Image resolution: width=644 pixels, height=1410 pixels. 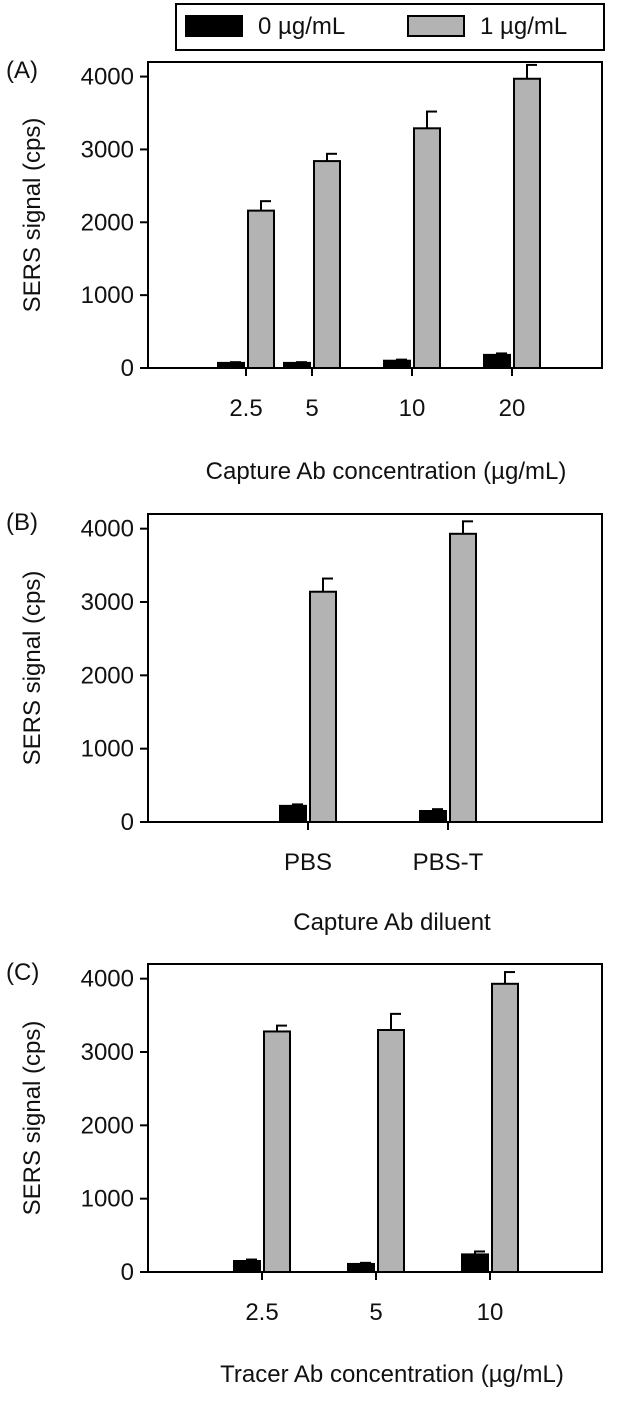 I want to click on panel-label: (A), so click(x=22, y=70).